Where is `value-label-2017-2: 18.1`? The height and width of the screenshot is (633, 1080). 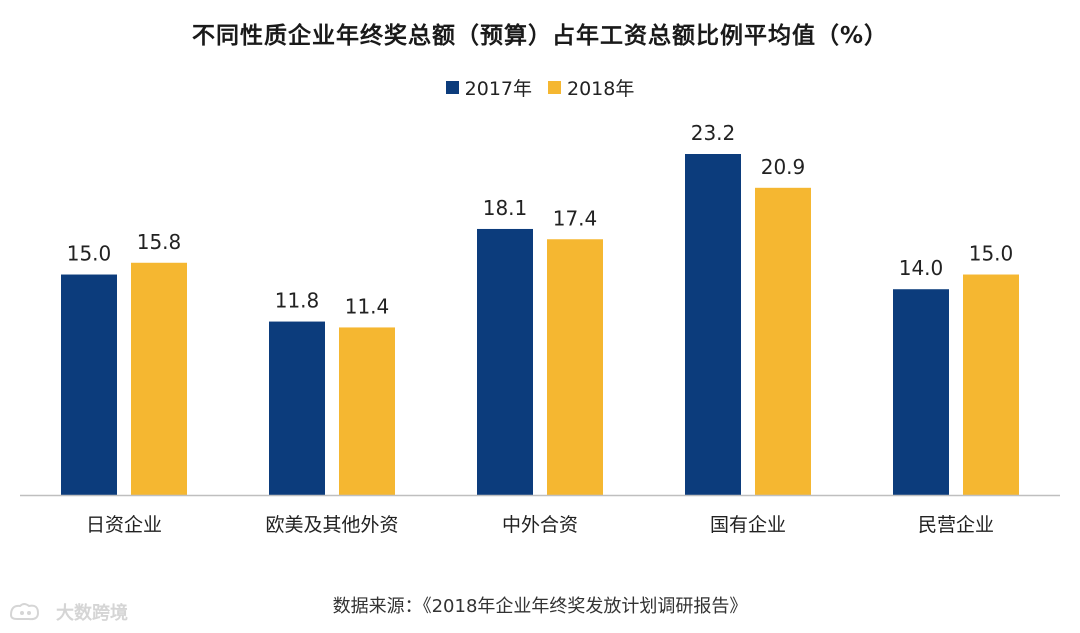
value-label-2017-2: 18.1 is located at coordinates (505, 208).